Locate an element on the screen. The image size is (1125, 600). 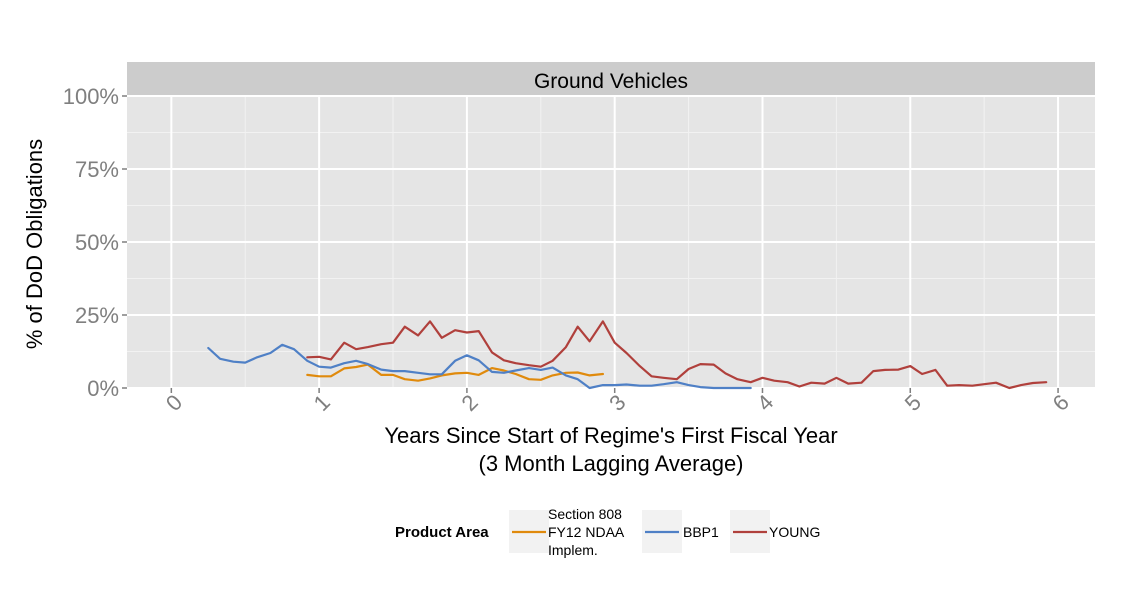
y-tick-label: 75% is located at coordinates (97, 169).